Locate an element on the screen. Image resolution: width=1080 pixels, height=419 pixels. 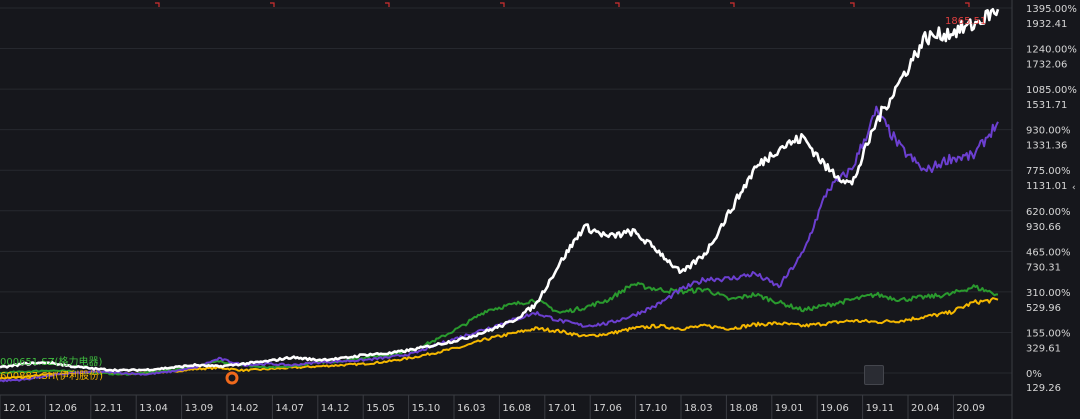
y-tick-pct: 775.00% is located at coordinates (1048, 171).